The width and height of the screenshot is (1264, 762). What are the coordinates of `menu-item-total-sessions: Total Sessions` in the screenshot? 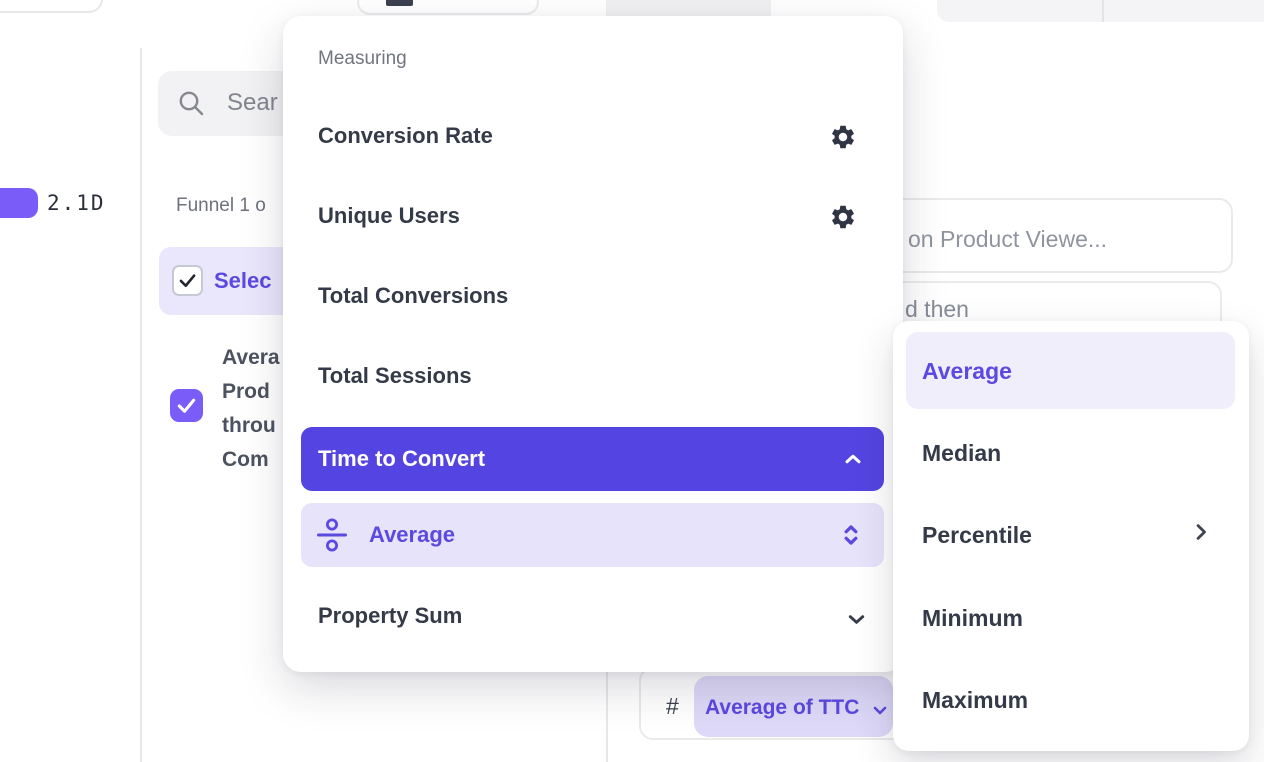 It's located at (395, 375).